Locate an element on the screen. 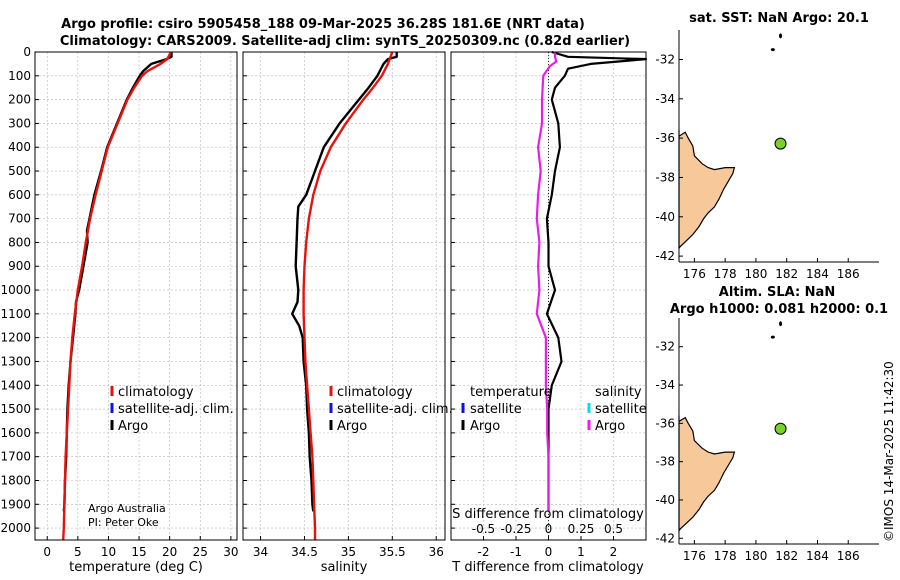  argo-t-difference-line is located at coordinates (596, 281).